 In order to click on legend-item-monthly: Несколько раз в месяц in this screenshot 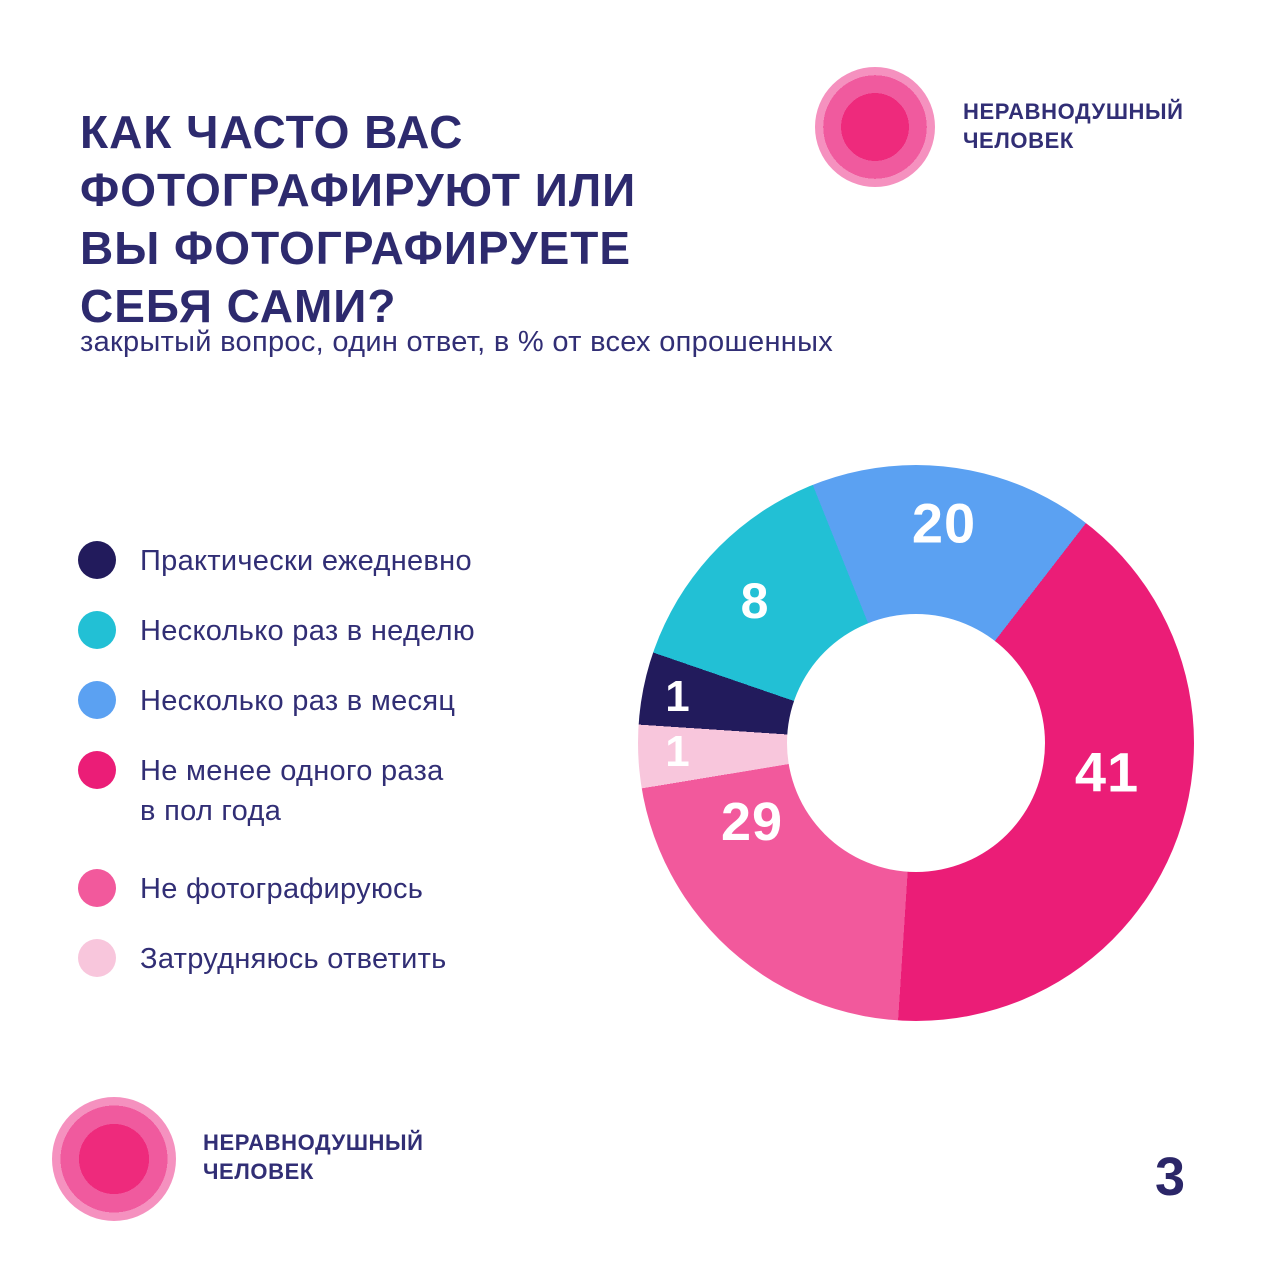, I will do `click(348, 701)`.